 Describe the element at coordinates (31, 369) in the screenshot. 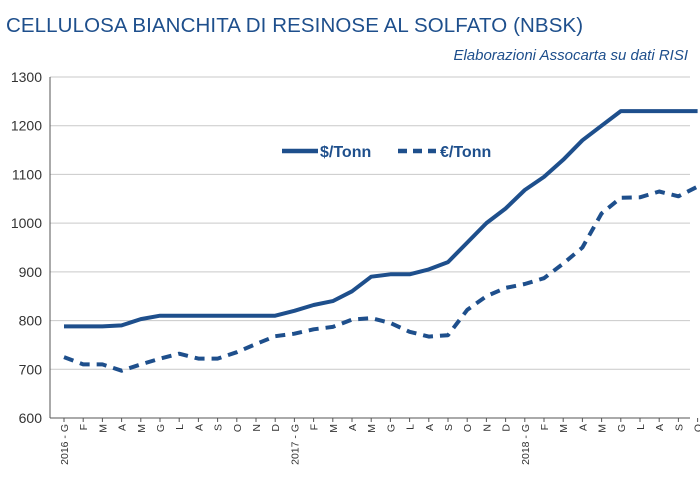

I see `y-tick-label: 700` at that location.